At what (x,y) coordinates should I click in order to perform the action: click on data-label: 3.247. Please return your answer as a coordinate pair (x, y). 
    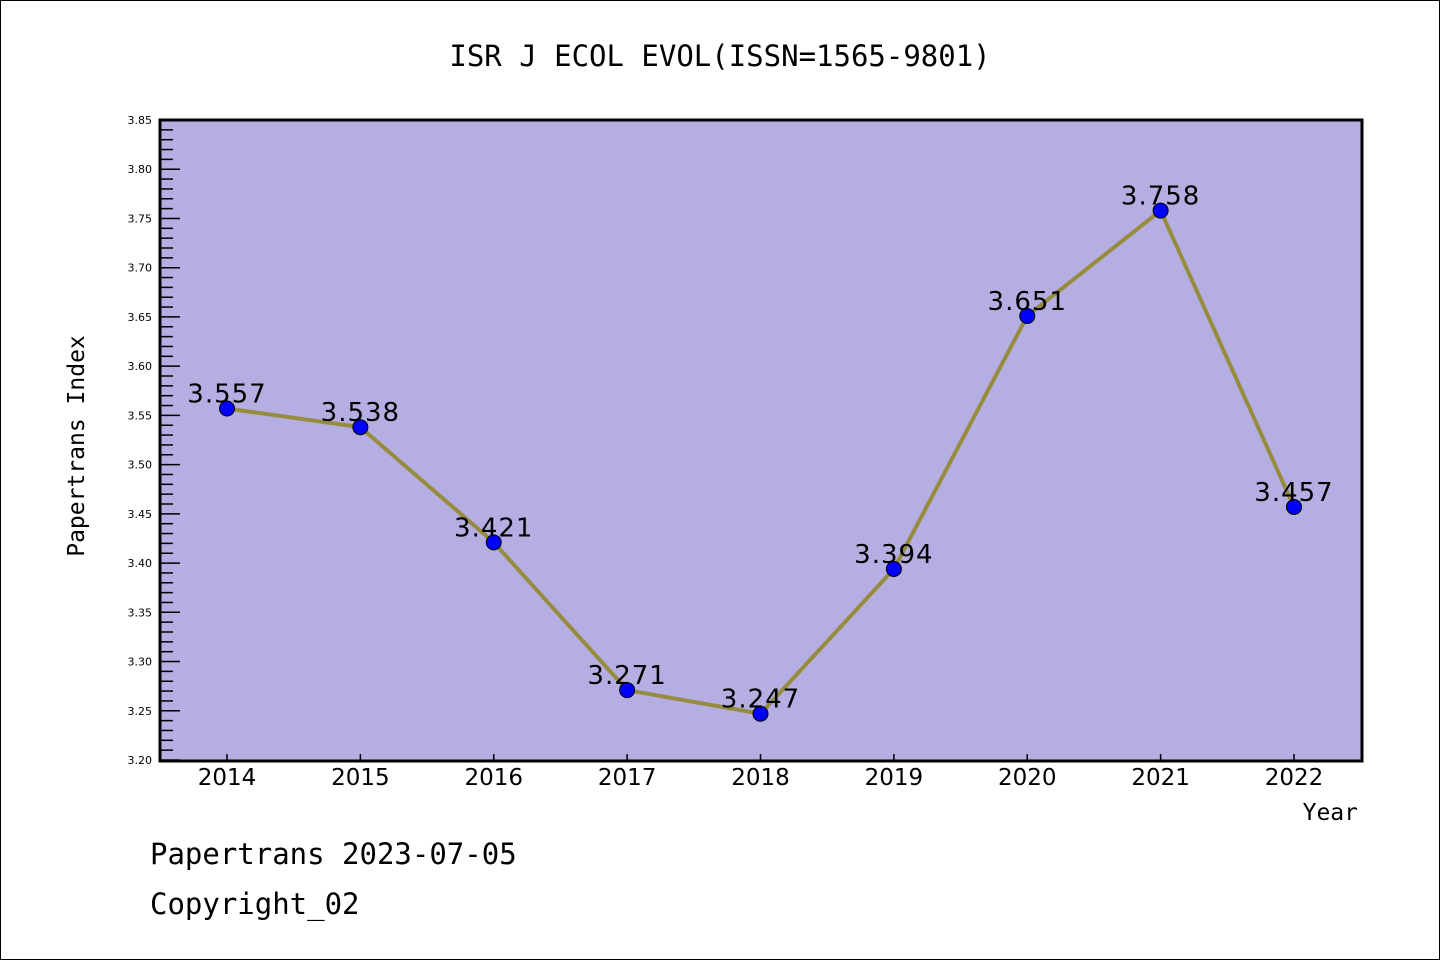
    Looking at the image, I should click on (760, 700).